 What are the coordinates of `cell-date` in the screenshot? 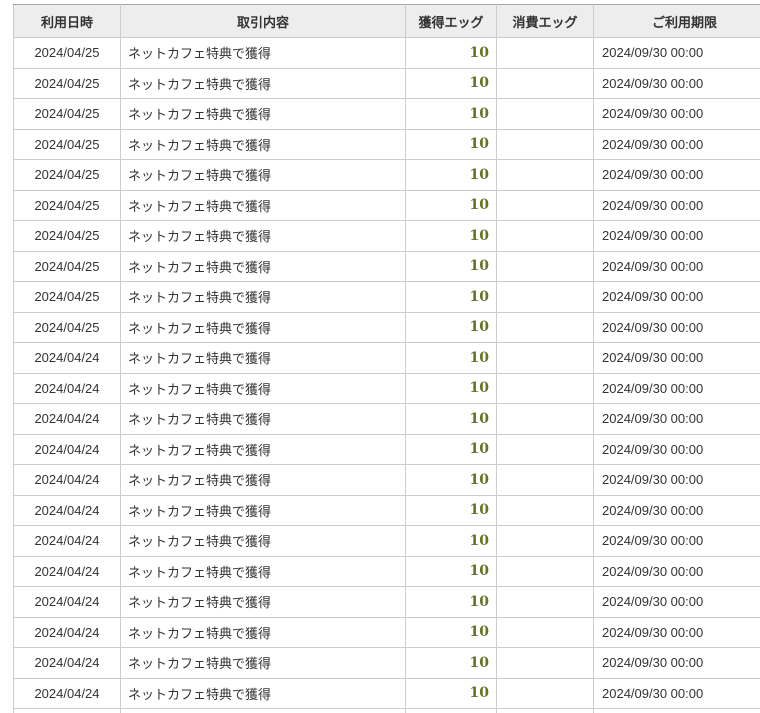 It's located at (67, 710).